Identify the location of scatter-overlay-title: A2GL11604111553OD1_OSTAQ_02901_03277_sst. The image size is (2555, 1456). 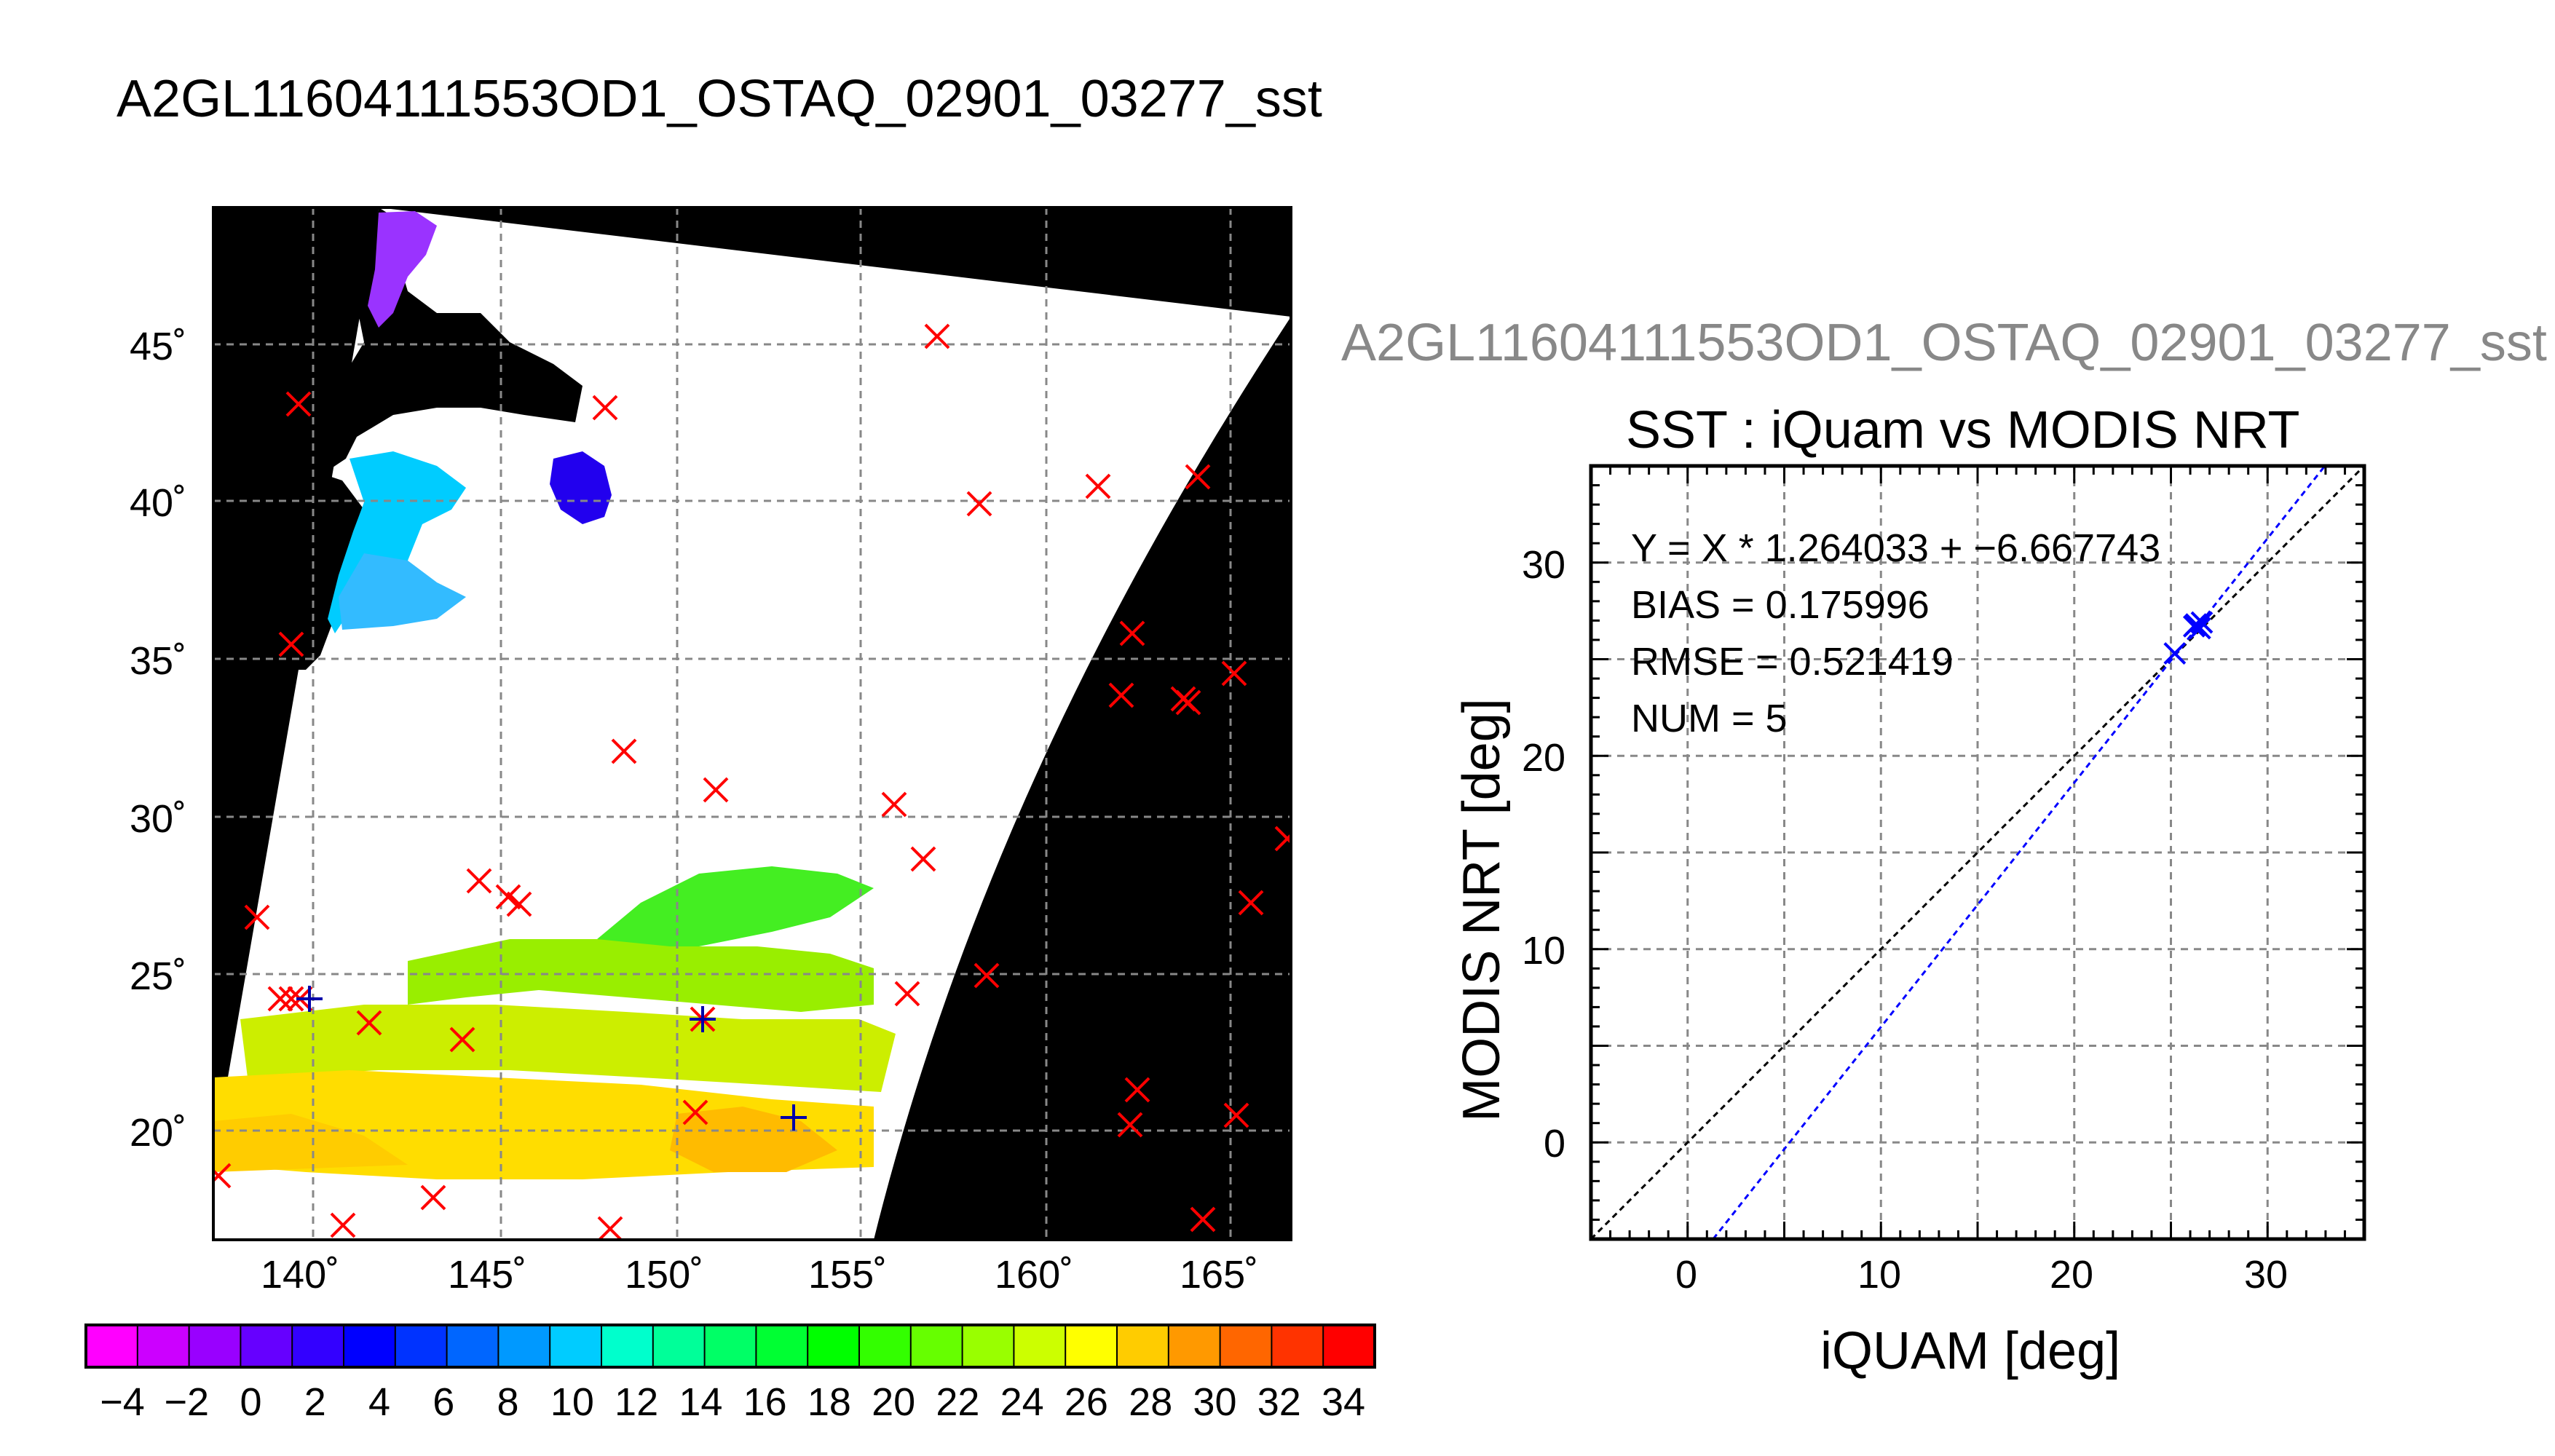
(1944, 343).